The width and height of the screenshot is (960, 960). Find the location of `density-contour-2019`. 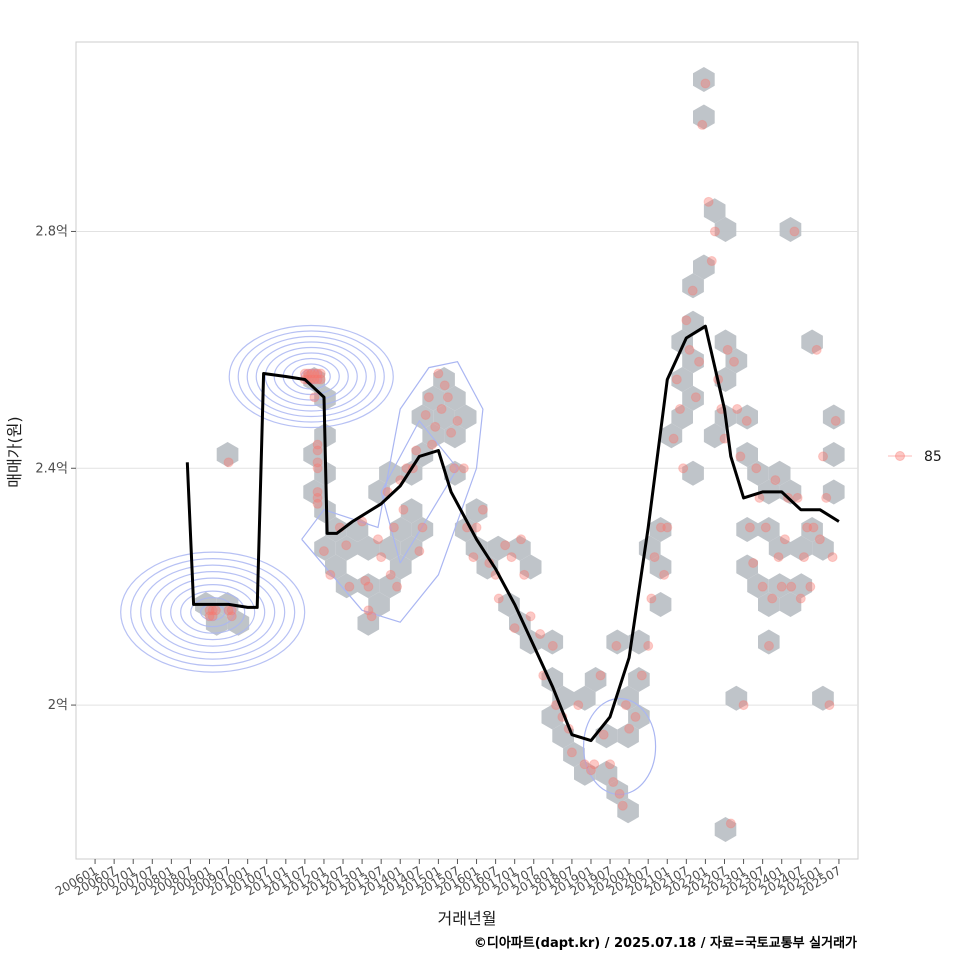

density-contour-2019 is located at coordinates (619, 746).